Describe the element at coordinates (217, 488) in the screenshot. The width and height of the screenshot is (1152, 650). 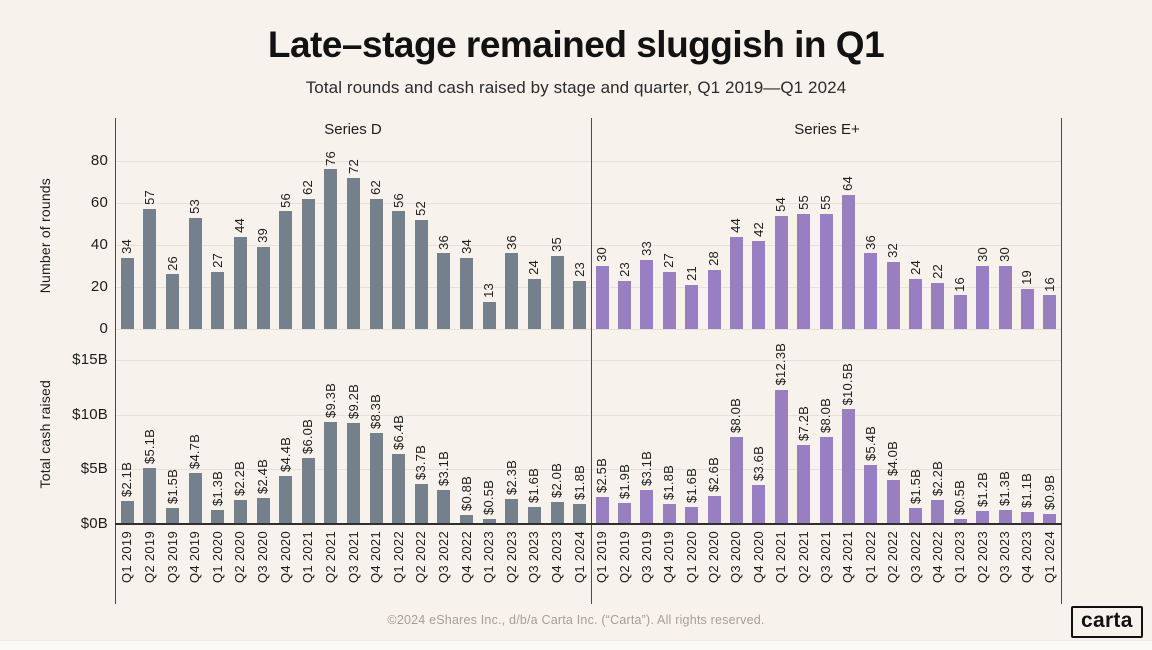
I see `bar-value-label: $1.3B` at that location.